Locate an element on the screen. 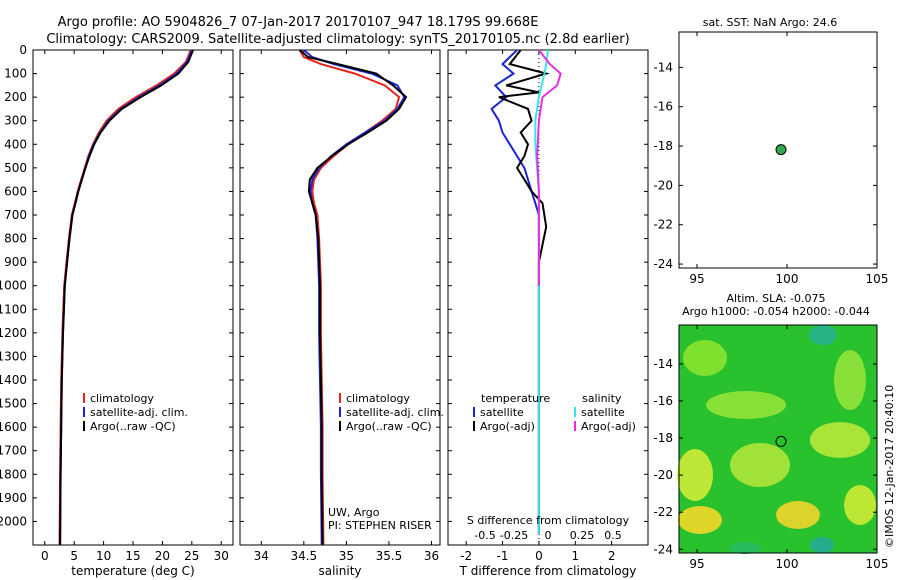 This screenshot has height=580, width=900. x-tick-label: 25 is located at coordinates (191, 556).